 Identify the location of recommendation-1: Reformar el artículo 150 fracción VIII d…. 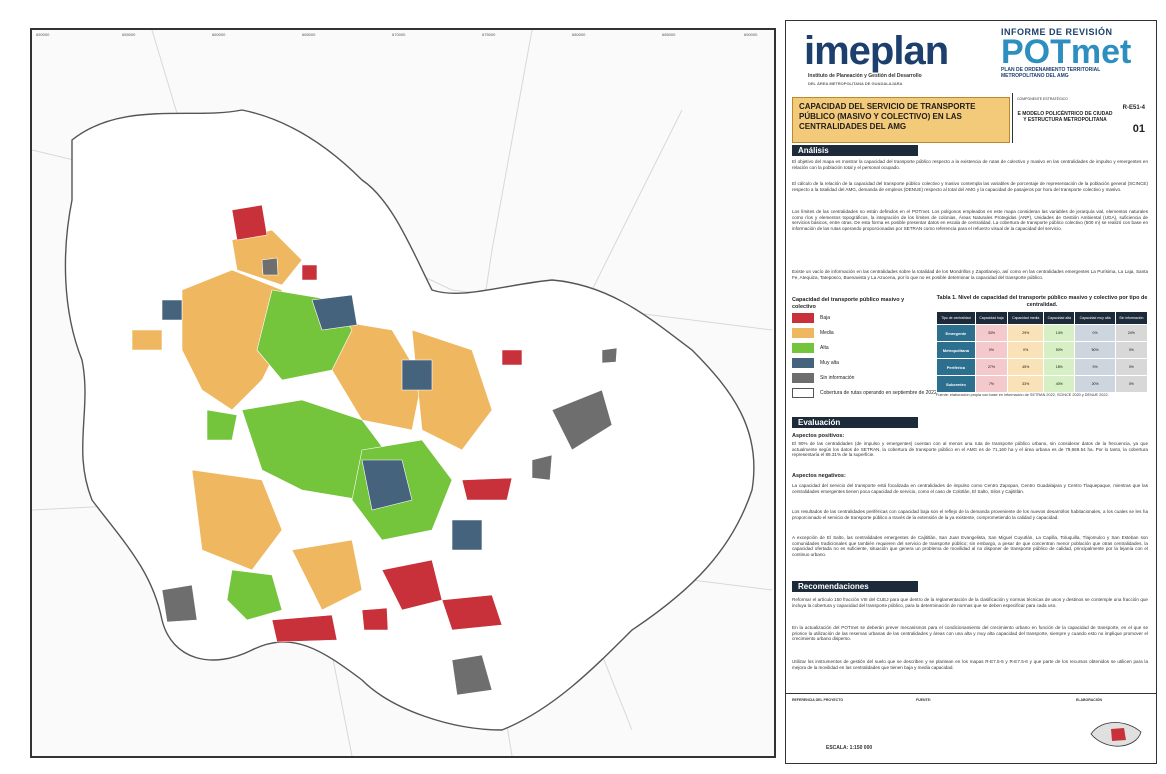
(970, 602).